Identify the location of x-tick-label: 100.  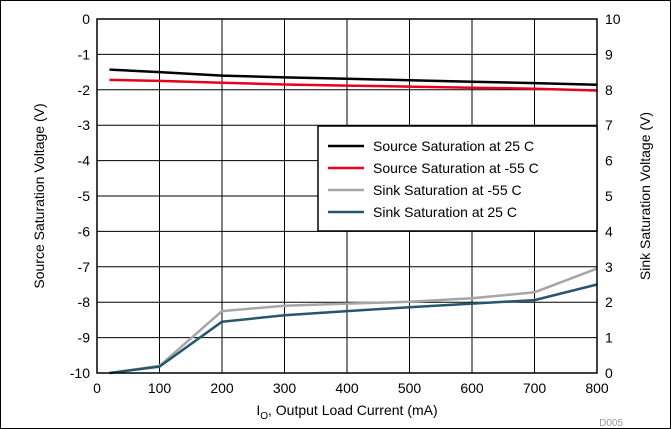
(160, 388).